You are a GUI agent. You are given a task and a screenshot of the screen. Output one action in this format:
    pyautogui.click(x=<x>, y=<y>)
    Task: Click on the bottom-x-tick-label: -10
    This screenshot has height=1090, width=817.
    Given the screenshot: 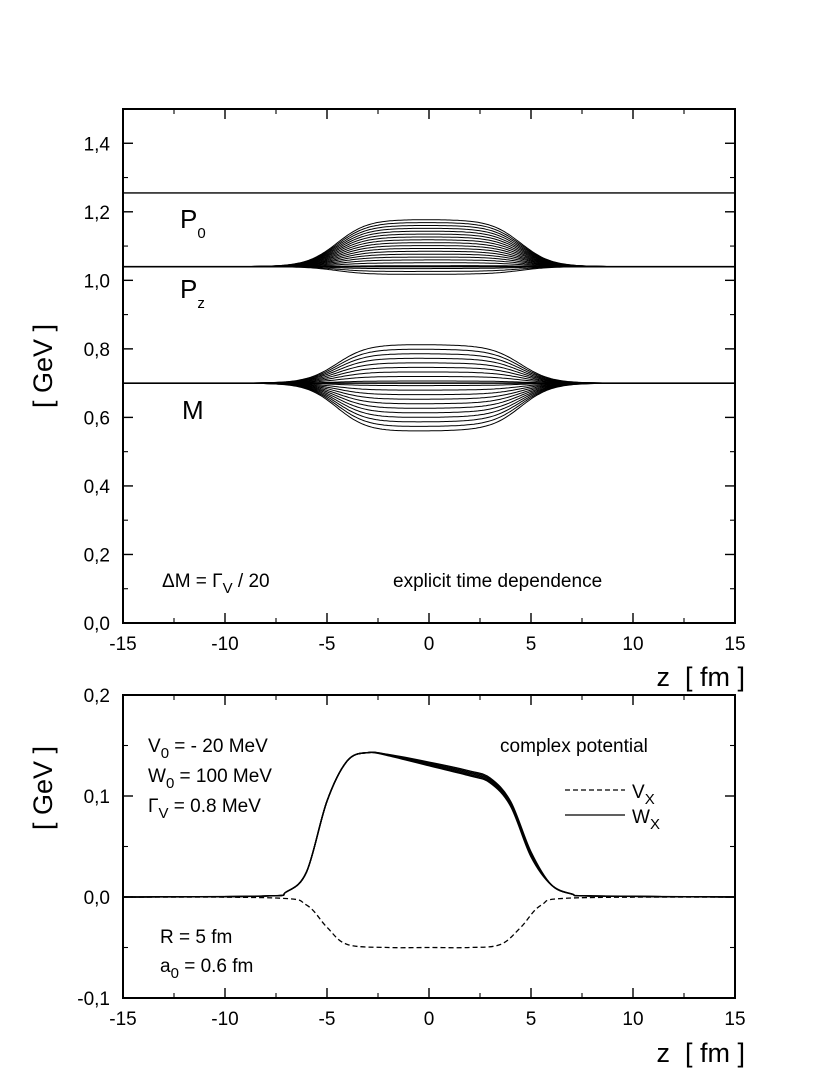 What is the action you would take?
    pyautogui.click(x=224, y=1019)
    